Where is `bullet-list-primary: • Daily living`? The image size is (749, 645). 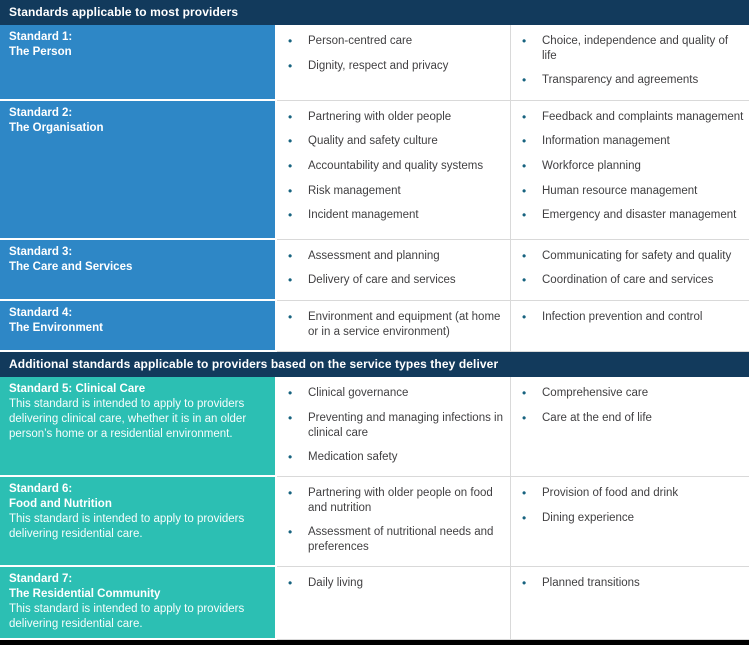 bullet-list-primary: • Daily living is located at coordinates (391, 584).